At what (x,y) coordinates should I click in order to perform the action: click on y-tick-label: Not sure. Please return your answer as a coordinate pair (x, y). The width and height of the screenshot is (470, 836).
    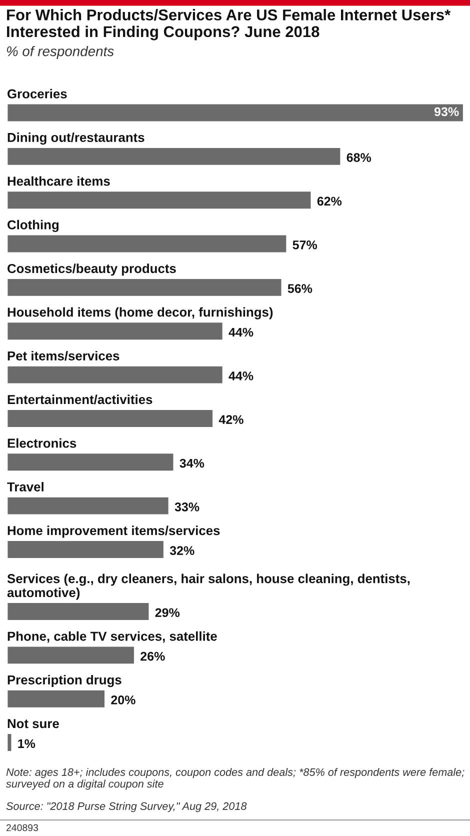
    Looking at the image, I should click on (33, 723).